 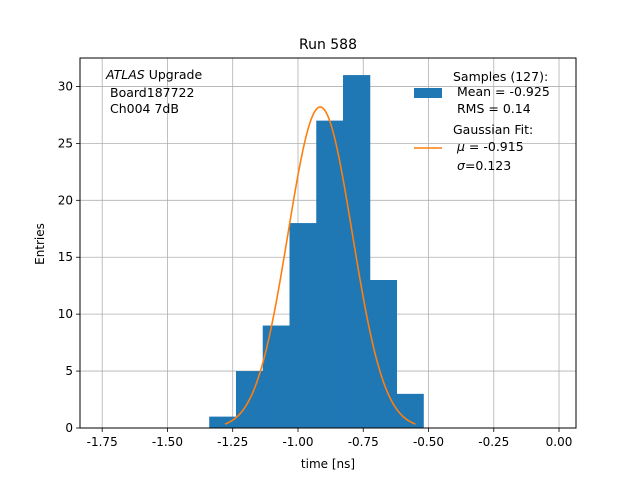 I want to click on legend-fit-sigma: σ=0.123, so click(x=484, y=165).